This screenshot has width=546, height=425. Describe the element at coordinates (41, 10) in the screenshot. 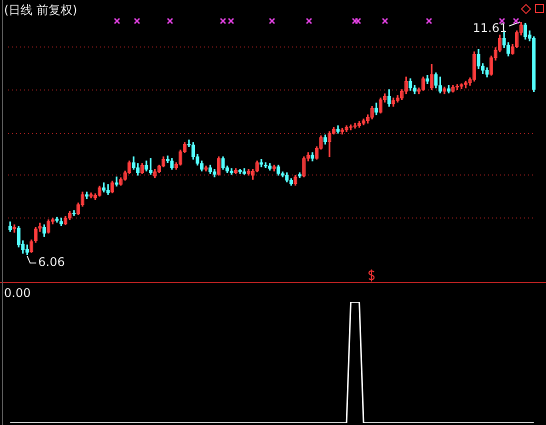

I see `chart-title: (日线 前复权)` at that location.